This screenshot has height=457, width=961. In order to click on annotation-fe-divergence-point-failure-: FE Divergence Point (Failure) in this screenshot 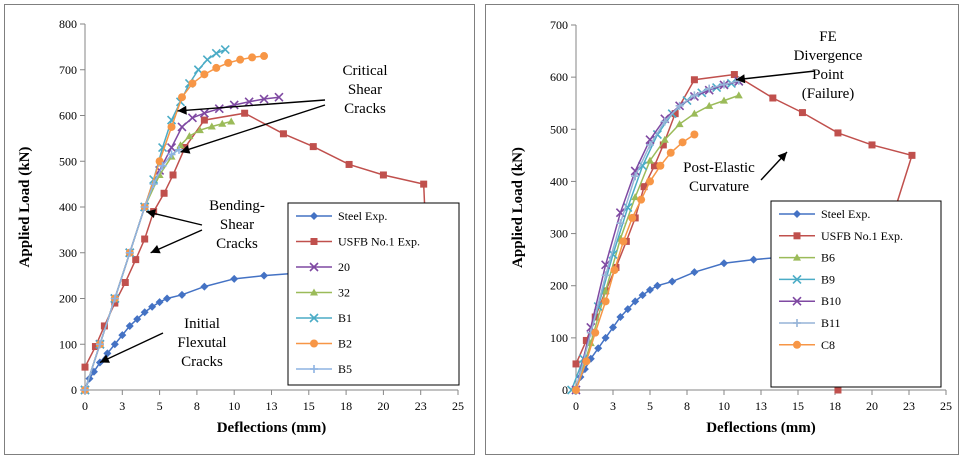, I will do `click(828, 65)`.